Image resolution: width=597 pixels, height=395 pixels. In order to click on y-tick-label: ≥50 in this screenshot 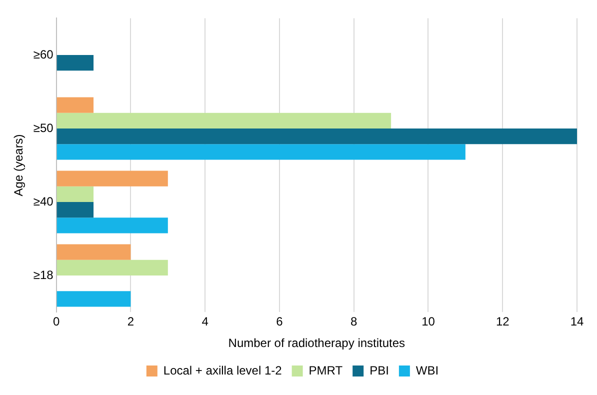, I will do `click(43, 127)`.